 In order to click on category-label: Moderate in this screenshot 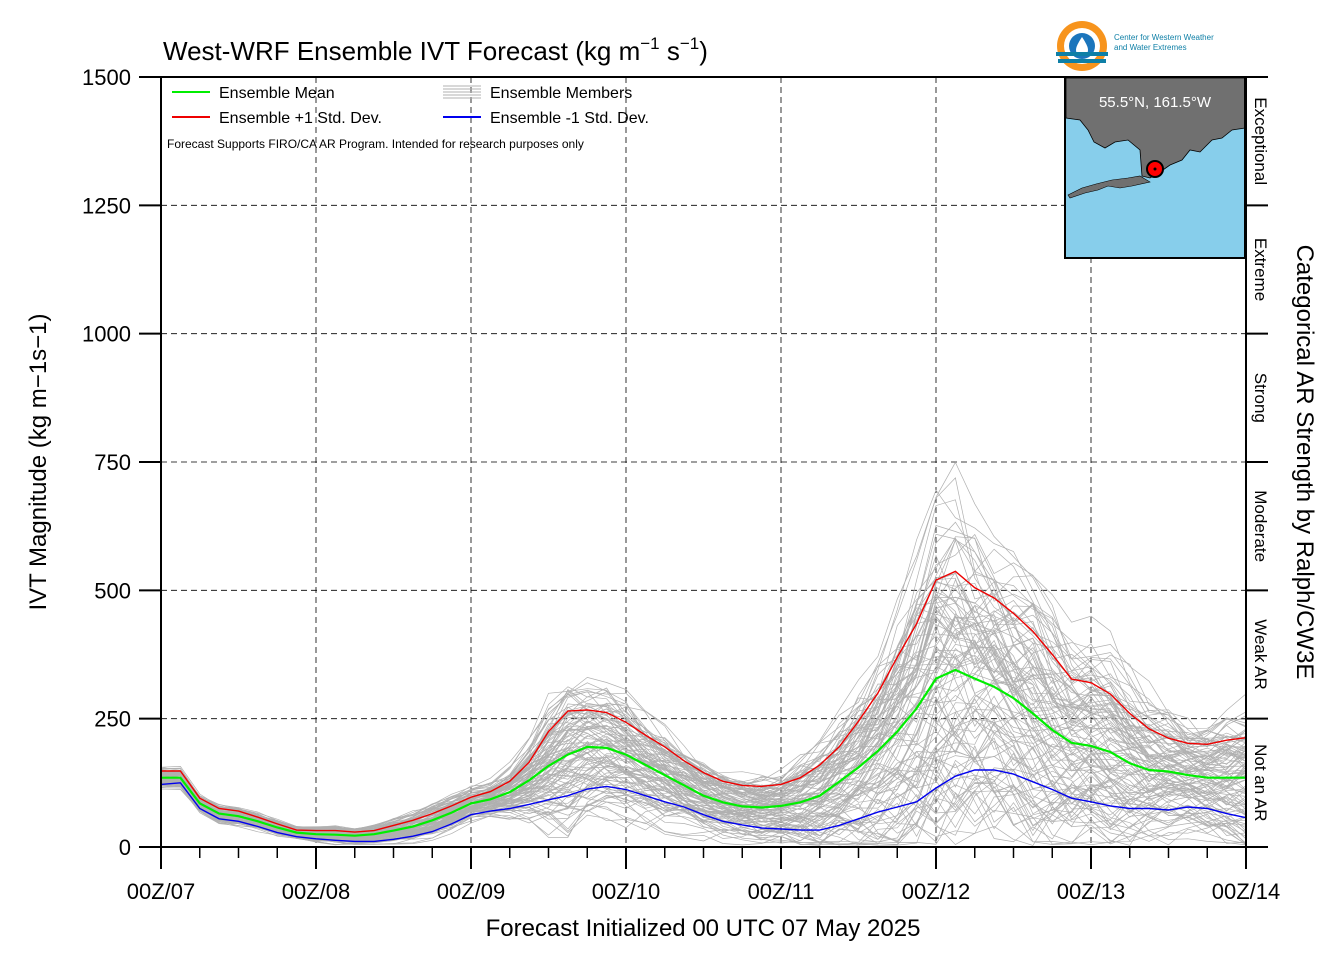, I will do `click(1260, 526)`.